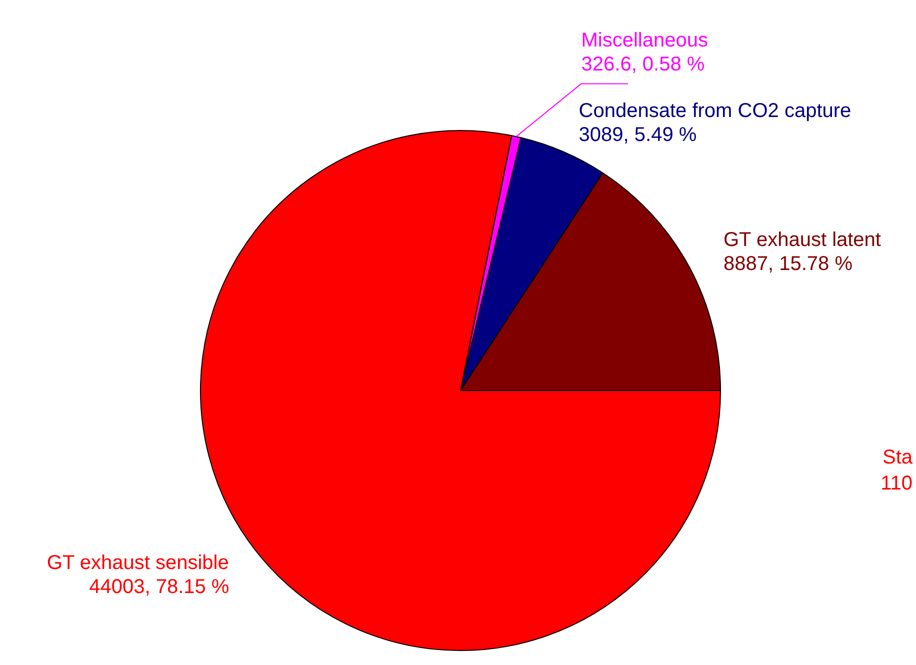 Image resolution: width=916 pixels, height=665 pixels. What do you see at coordinates (644, 40) in the screenshot?
I see `slice-label: Miscellaneous` at bounding box center [644, 40].